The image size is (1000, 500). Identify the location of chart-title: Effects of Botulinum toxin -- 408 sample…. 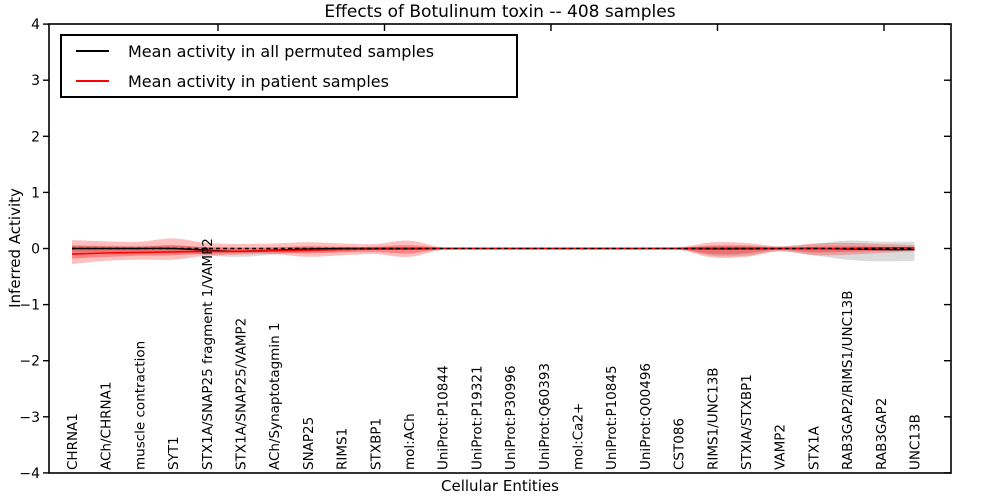
(500, 12).